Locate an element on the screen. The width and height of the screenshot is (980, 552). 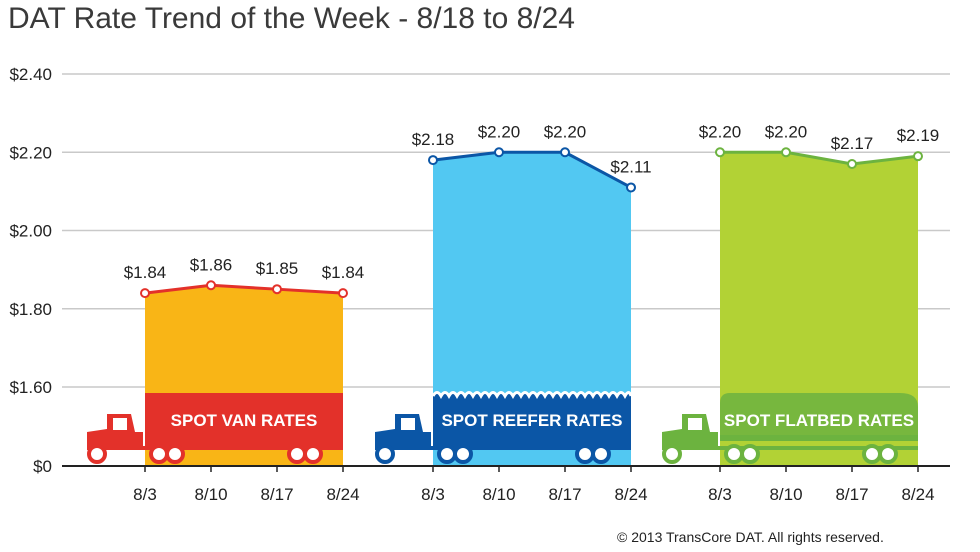
data-label: $2.11 is located at coordinates (630, 166).